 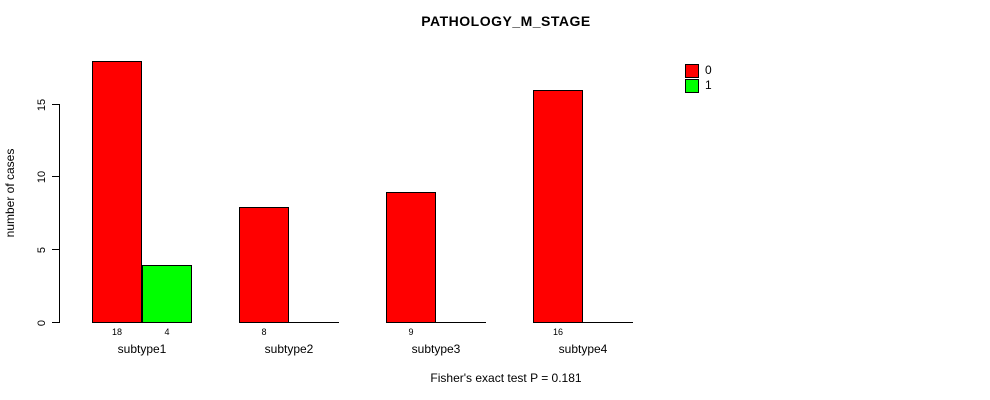 What do you see at coordinates (42, 176) in the screenshot?
I see `y-axis-tick-label: 10` at bounding box center [42, 176].